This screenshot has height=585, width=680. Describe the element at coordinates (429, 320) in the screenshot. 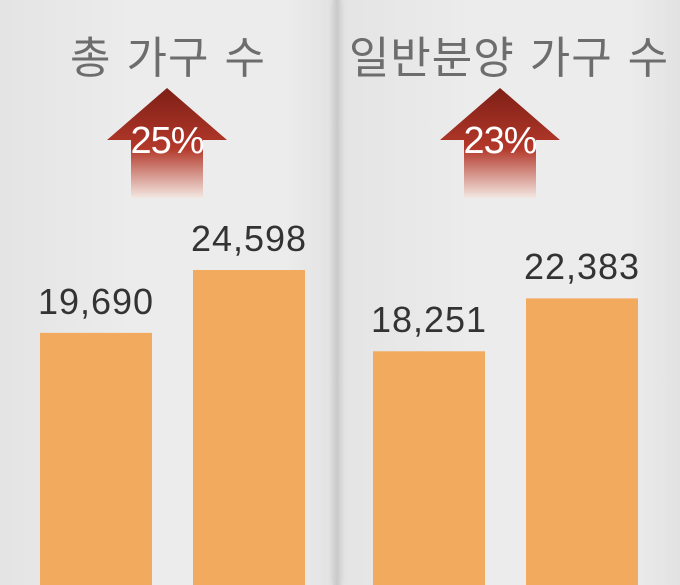

I see `bar-value-label: 18,251` at that location.